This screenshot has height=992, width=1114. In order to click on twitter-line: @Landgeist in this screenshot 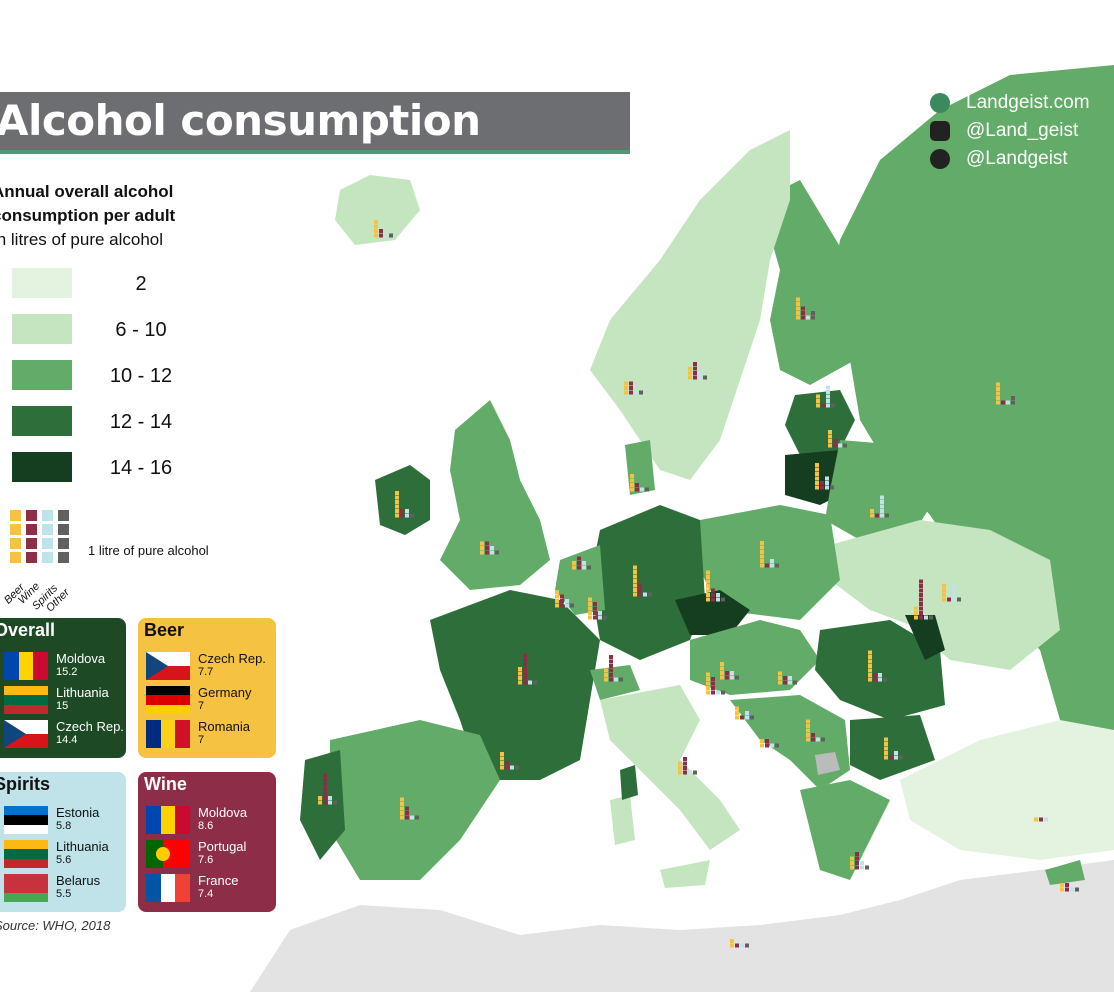, I will do `click(999, 159)`.